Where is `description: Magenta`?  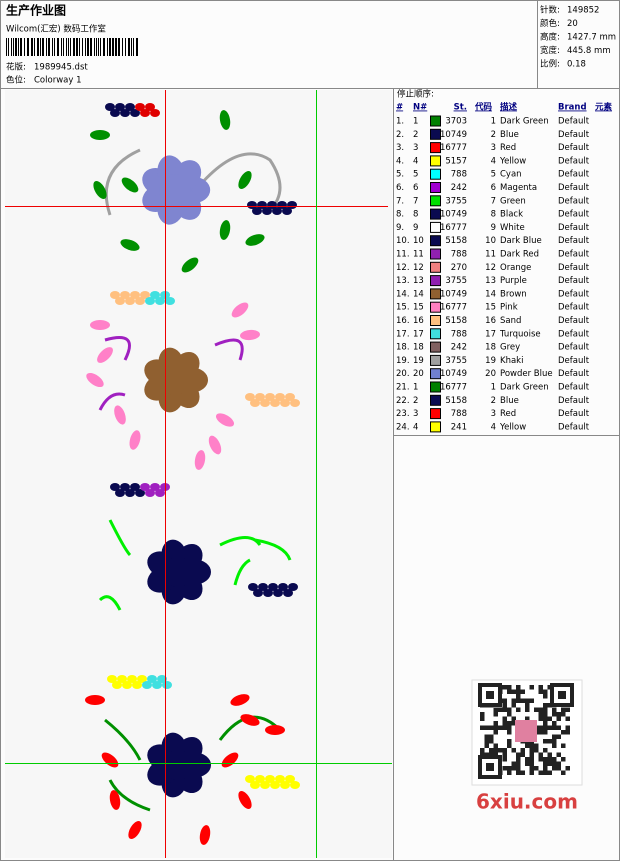
description: Magenta is located at coordinates (518, 188).